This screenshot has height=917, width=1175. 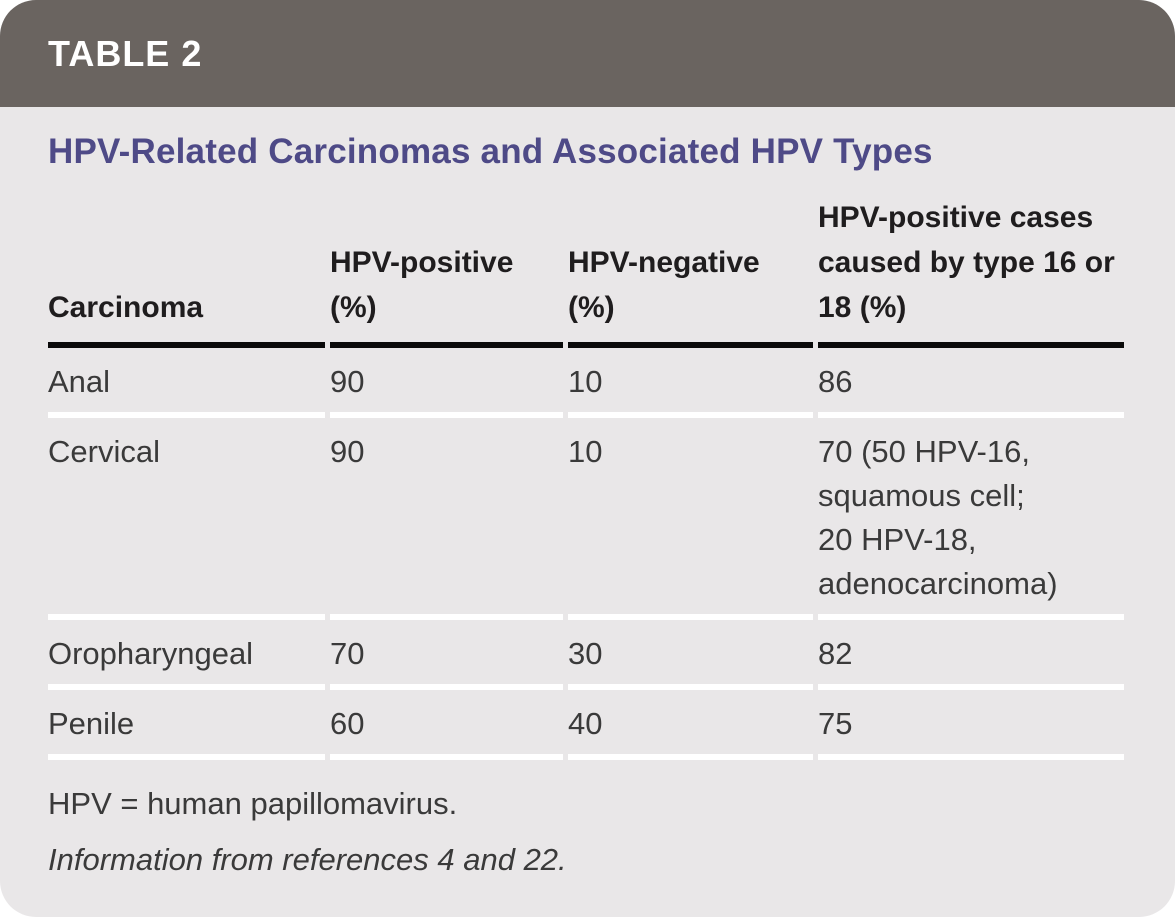 What do you see at coordinates (587, 53) in the screenshot?
I see `table-number-banner: TABLE 2` at bounding box center [587, 53].